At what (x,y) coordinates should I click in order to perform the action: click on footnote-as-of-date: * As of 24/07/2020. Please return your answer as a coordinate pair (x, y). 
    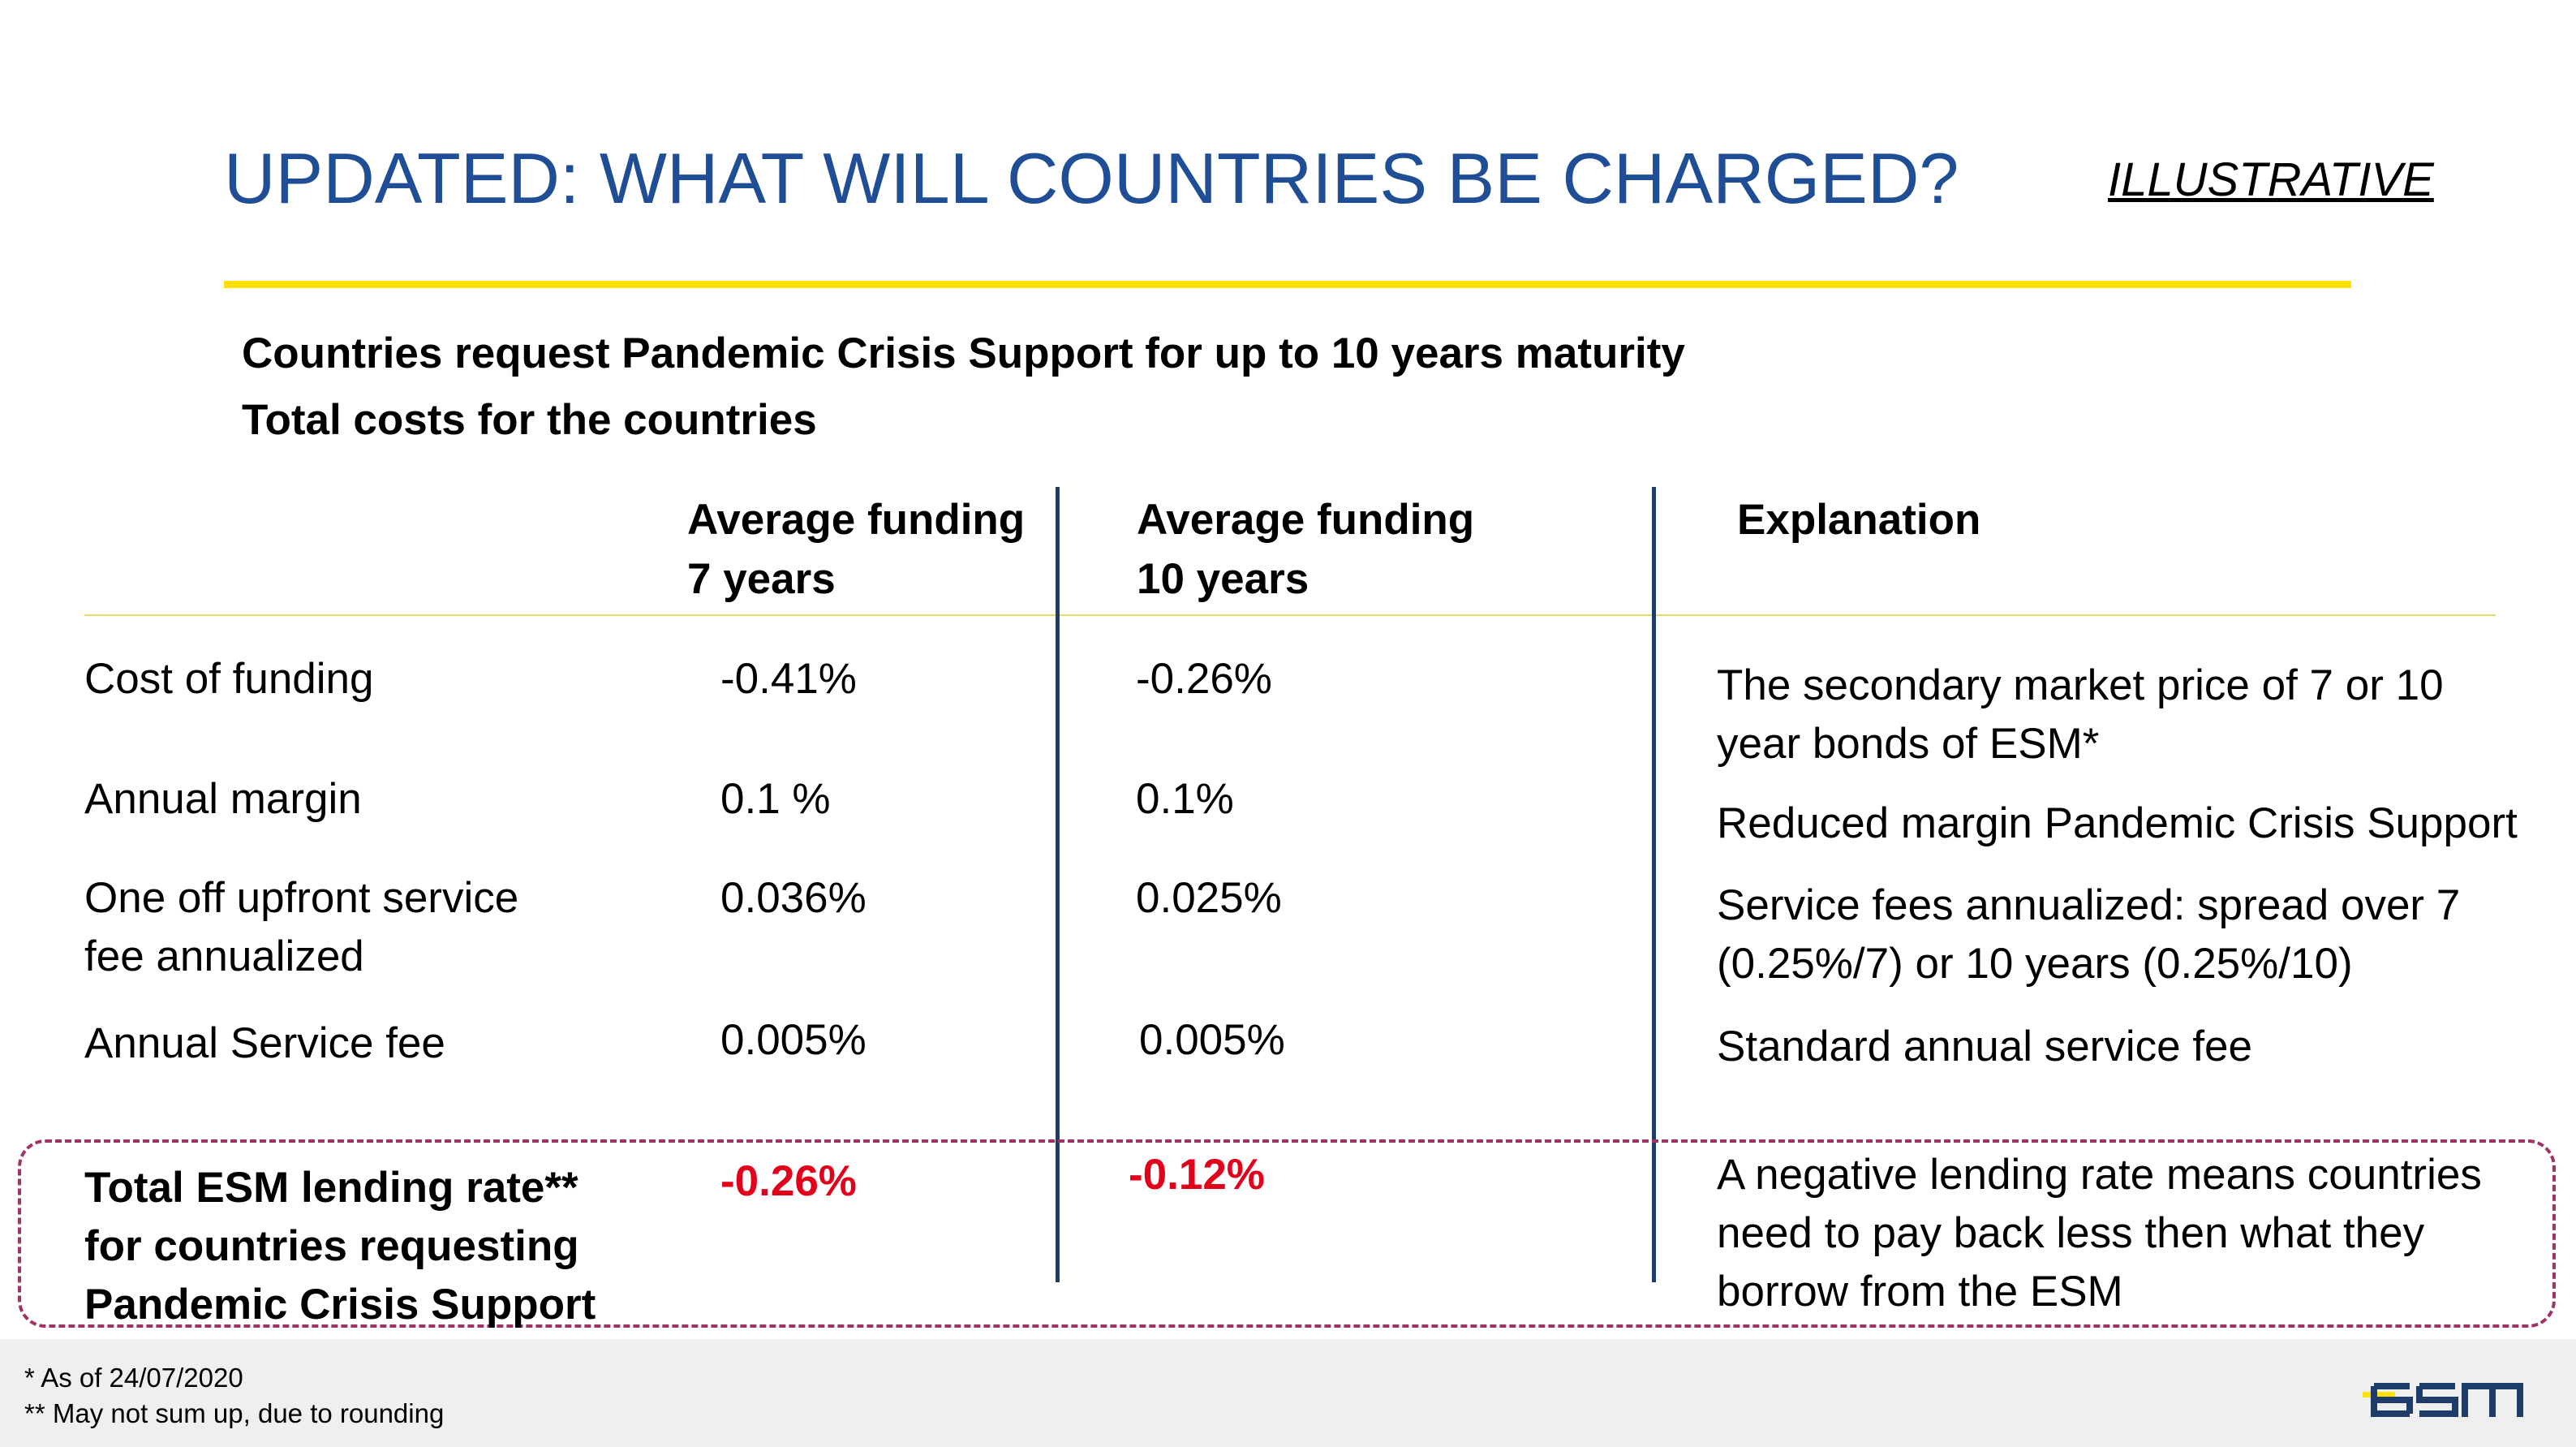
    Looking at the image, I should click on (133, 1378).